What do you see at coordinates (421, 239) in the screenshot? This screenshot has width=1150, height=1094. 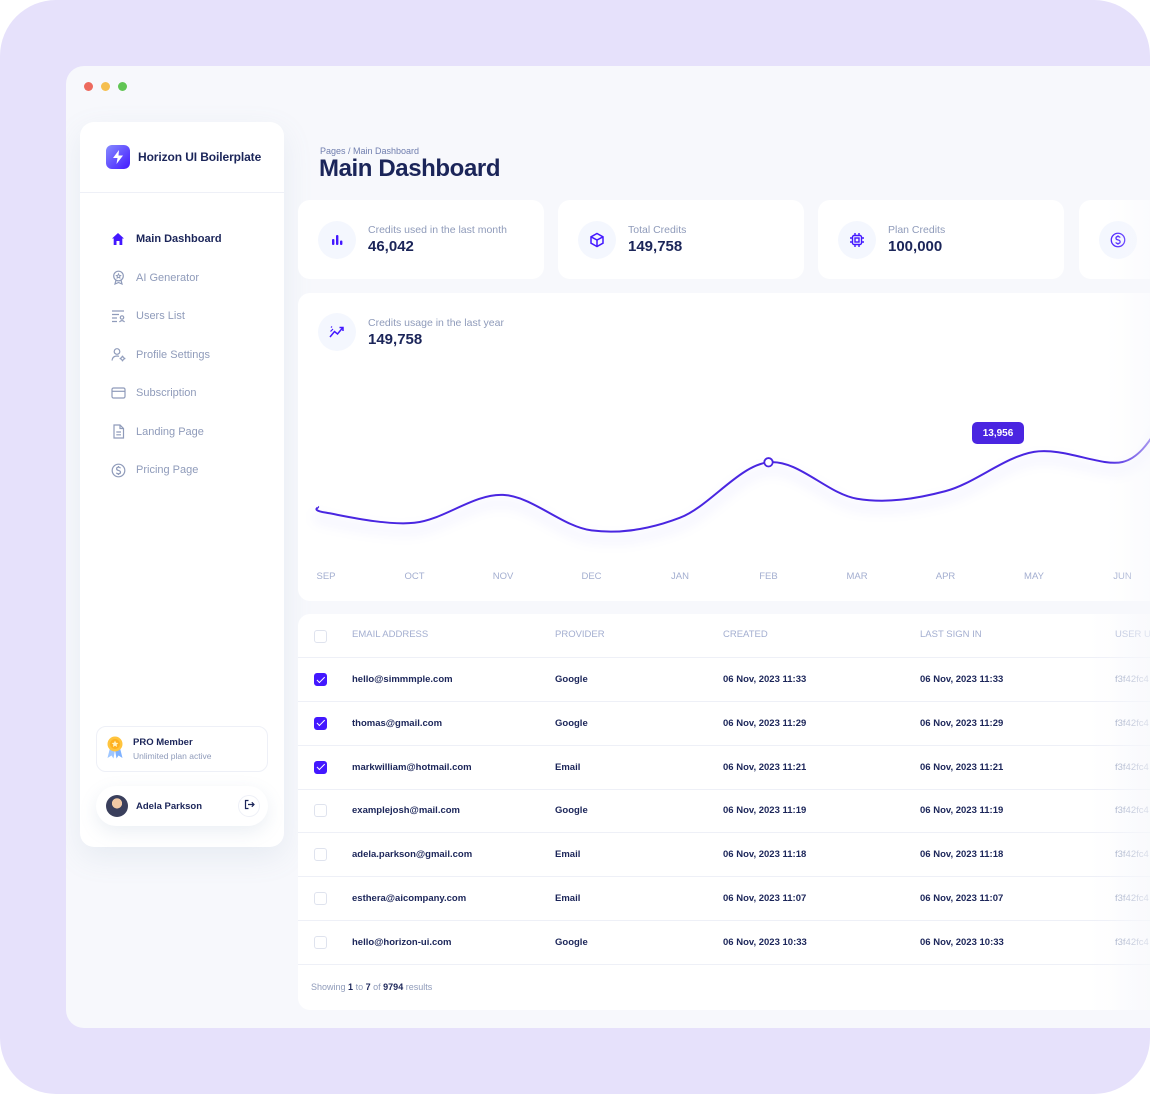 I see `stat-card-credits-last-month: Credits used in the last month 46,042` at bounding box center [421, 239].